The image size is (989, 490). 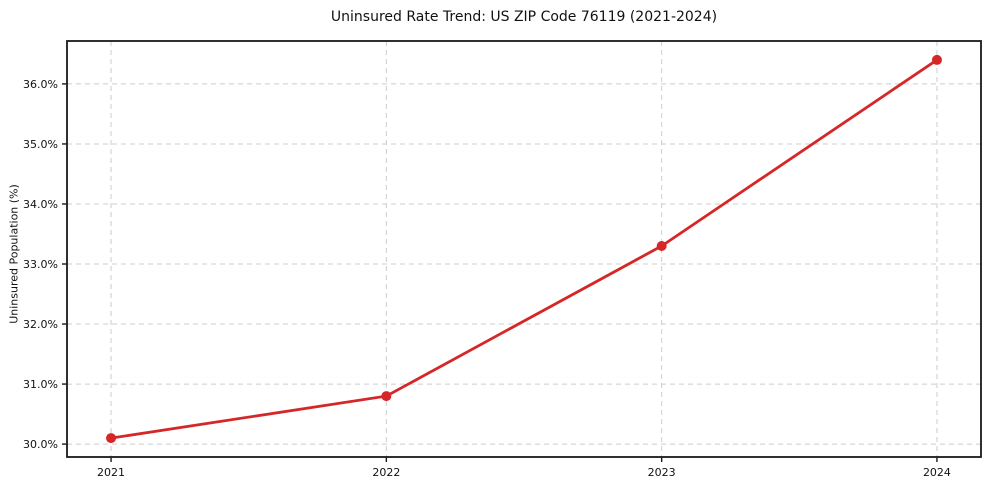 What do you see at coordinates (40, 324) in the screenshot?
I see `y-tick-label: 32.0%` at bounding box center [40, 324].